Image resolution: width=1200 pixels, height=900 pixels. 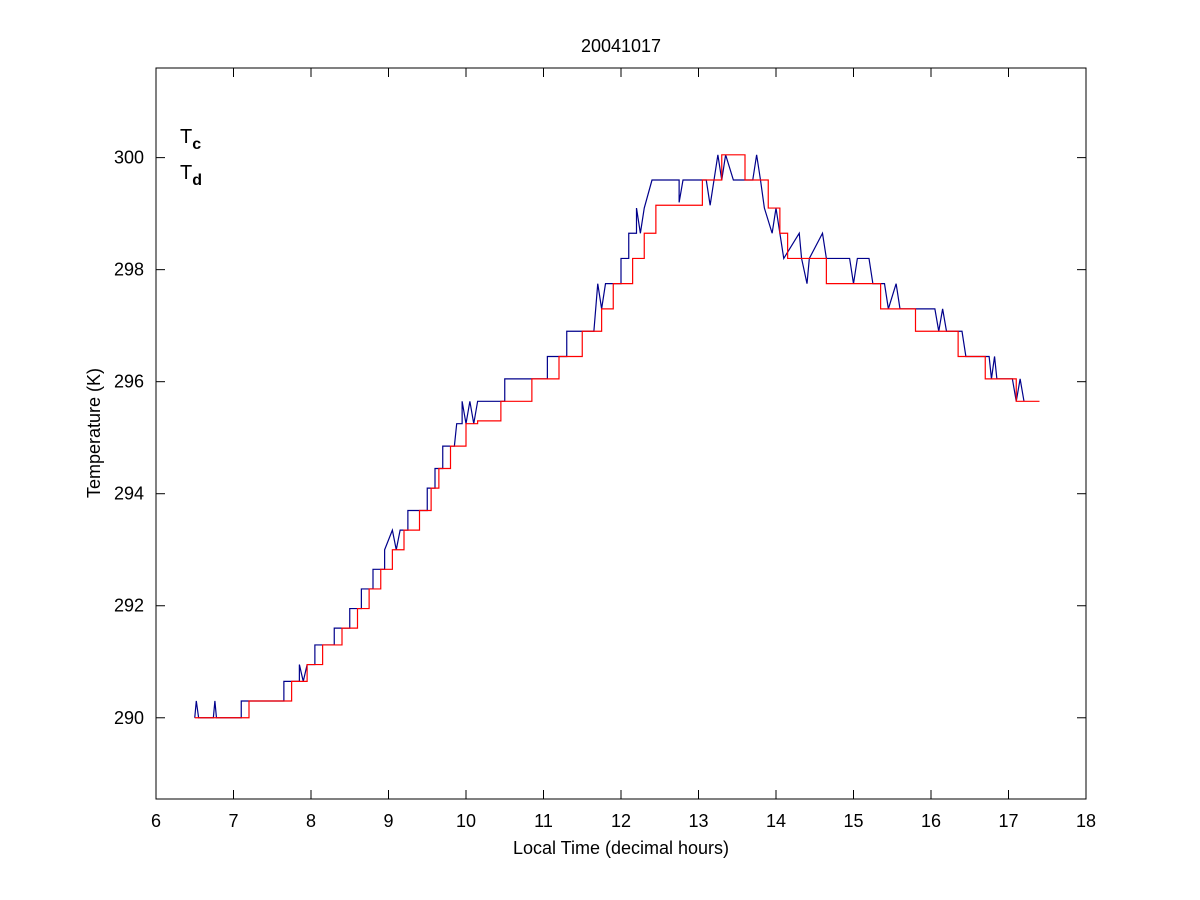 What do you see at coordinates (698, 821) in the screenshot?
I see `x-tick-label: 13` at bounding box center [698, 821].